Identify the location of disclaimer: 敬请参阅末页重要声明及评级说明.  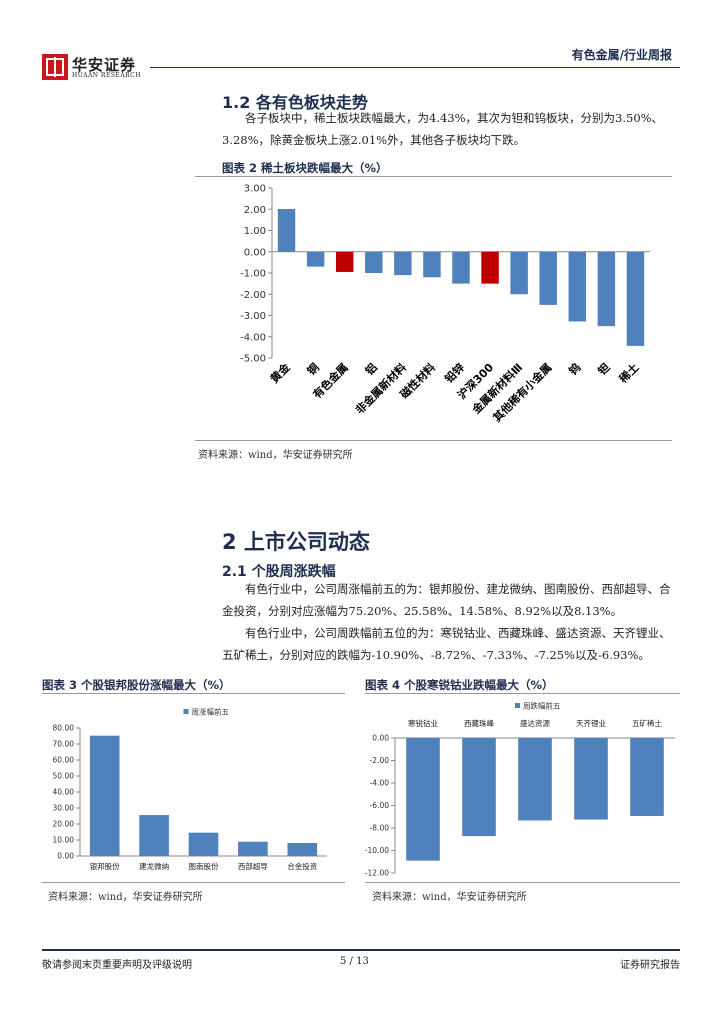
(117, 965).